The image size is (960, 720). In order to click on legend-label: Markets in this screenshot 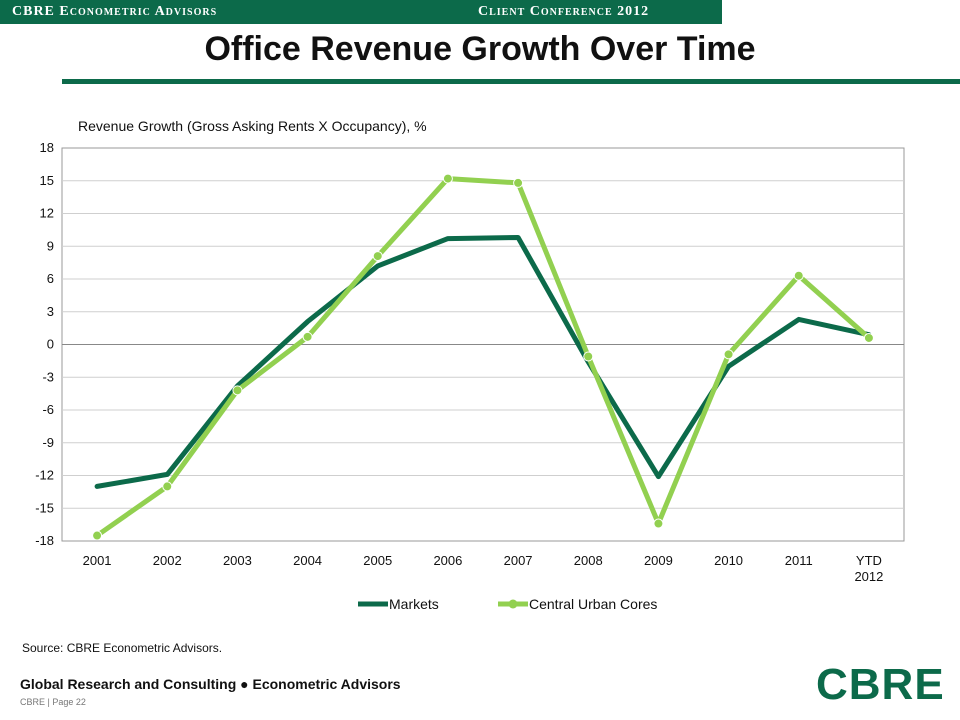, I will do `click(414, 604)`.